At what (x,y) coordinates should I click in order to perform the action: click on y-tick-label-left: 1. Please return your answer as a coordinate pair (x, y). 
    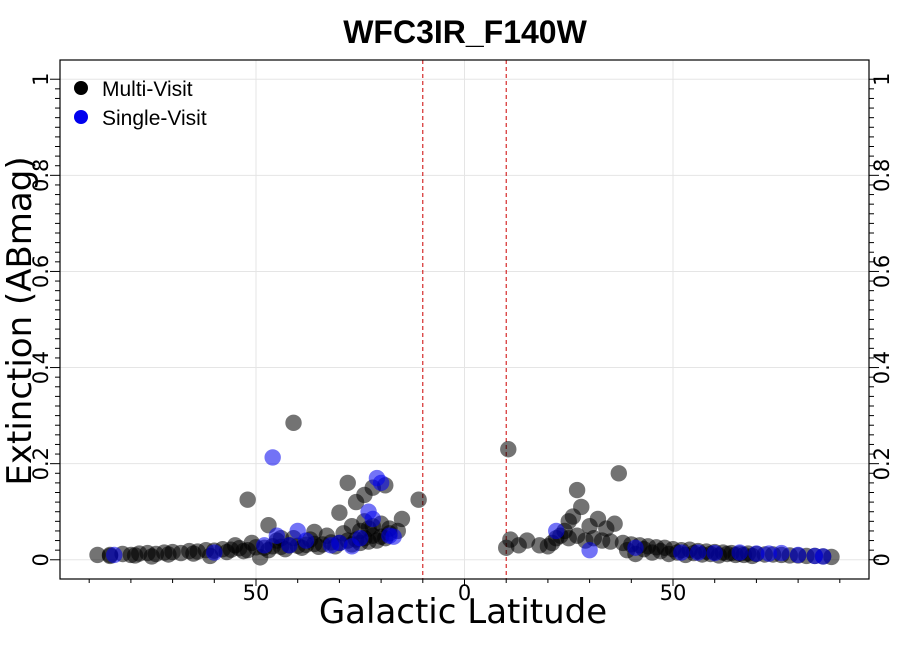
    Looking at the image, I should click on (41, 79).